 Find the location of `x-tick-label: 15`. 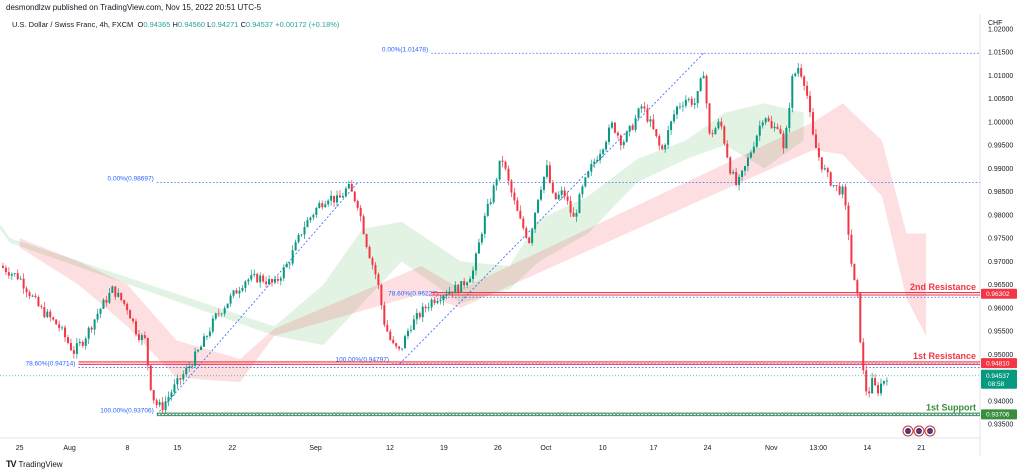

x-tick-label: 15 is located at coordinates (177, 448).